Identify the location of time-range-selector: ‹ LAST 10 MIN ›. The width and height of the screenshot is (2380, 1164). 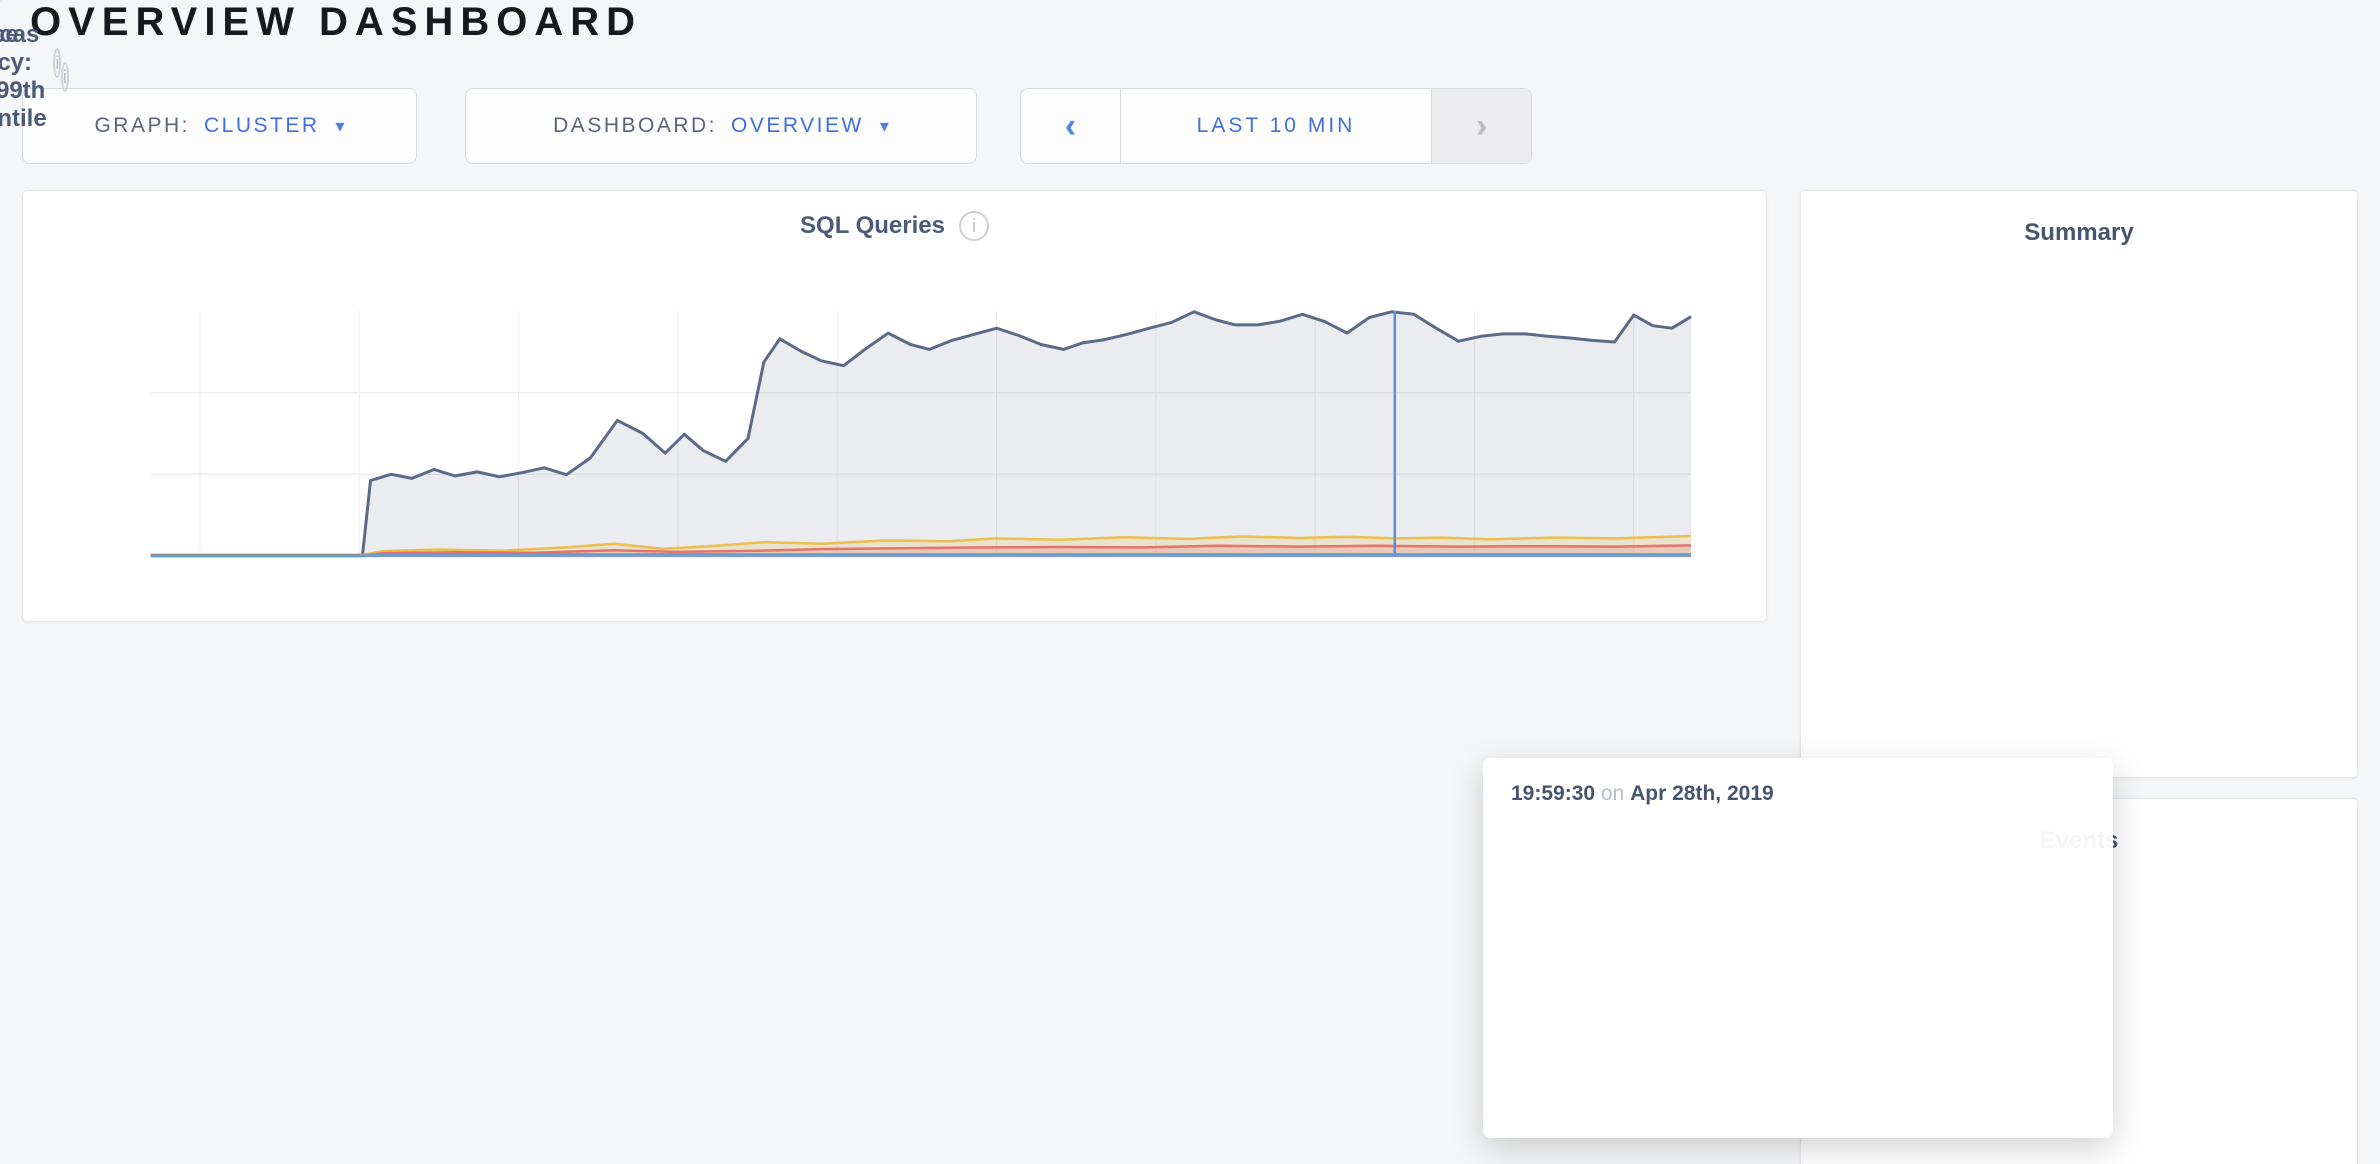
(1276, 126).